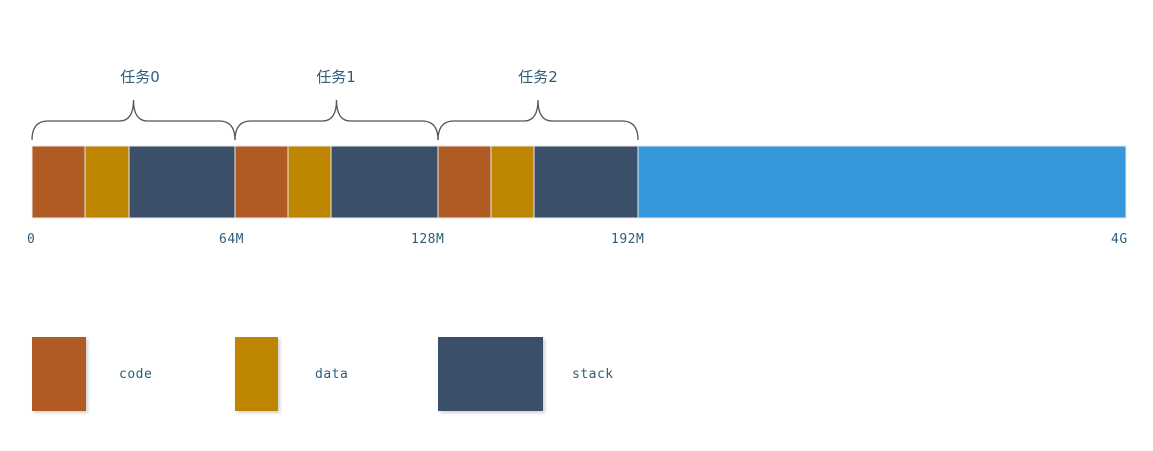  I want to click on task-1-brace, so click(336, 120).